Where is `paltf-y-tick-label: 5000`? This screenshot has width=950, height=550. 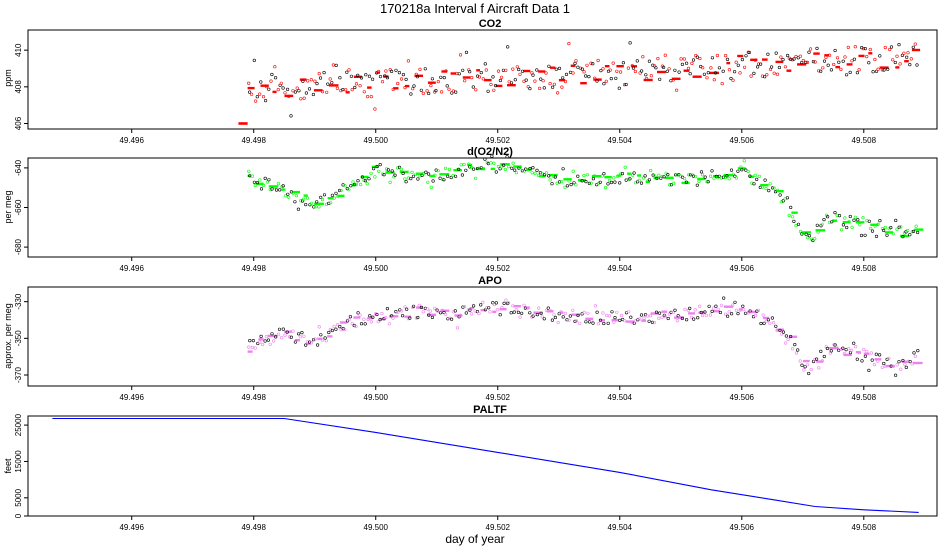 paltf-y-tick-label: 5000 is located at coordinates (18, 497).